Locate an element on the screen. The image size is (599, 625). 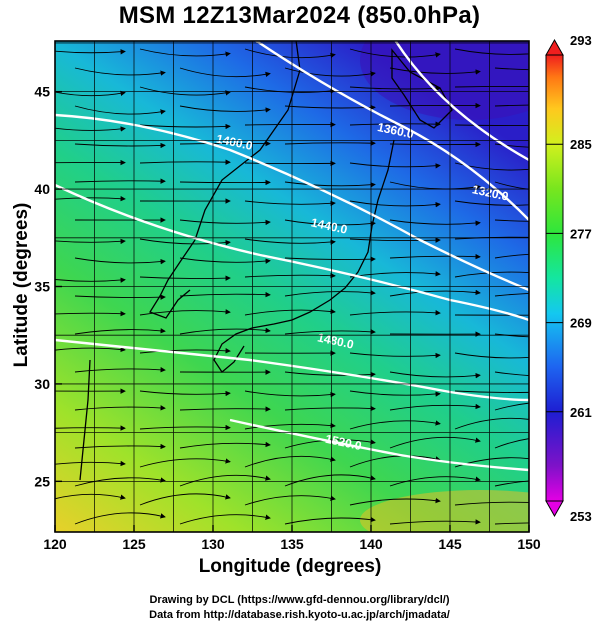
colorbar-tick-label: 253 is located at coordinates (581, 516).